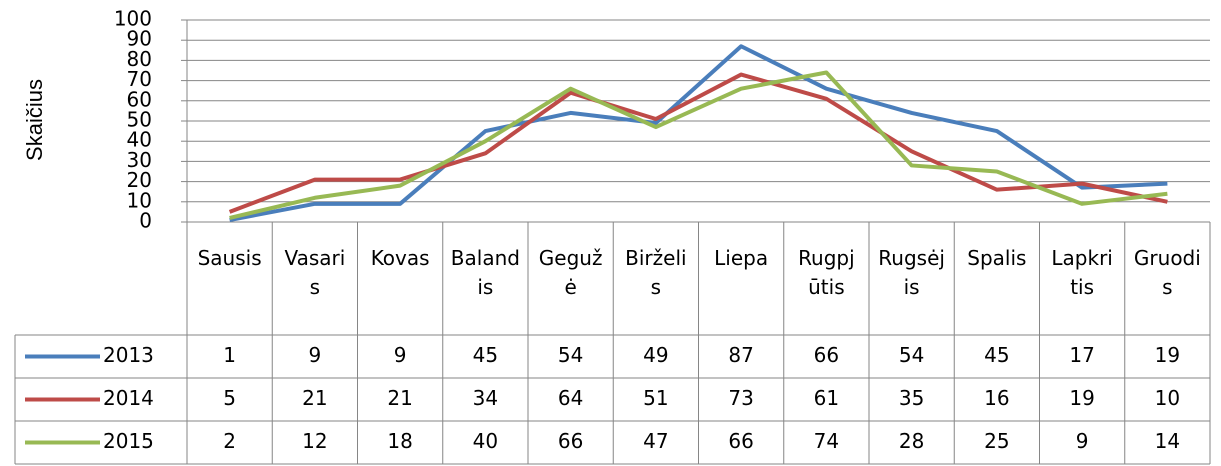 This screenshot has width=1221, height=466. I want to click on x-tick-label: Rugpjūtis, so click(826, 272).